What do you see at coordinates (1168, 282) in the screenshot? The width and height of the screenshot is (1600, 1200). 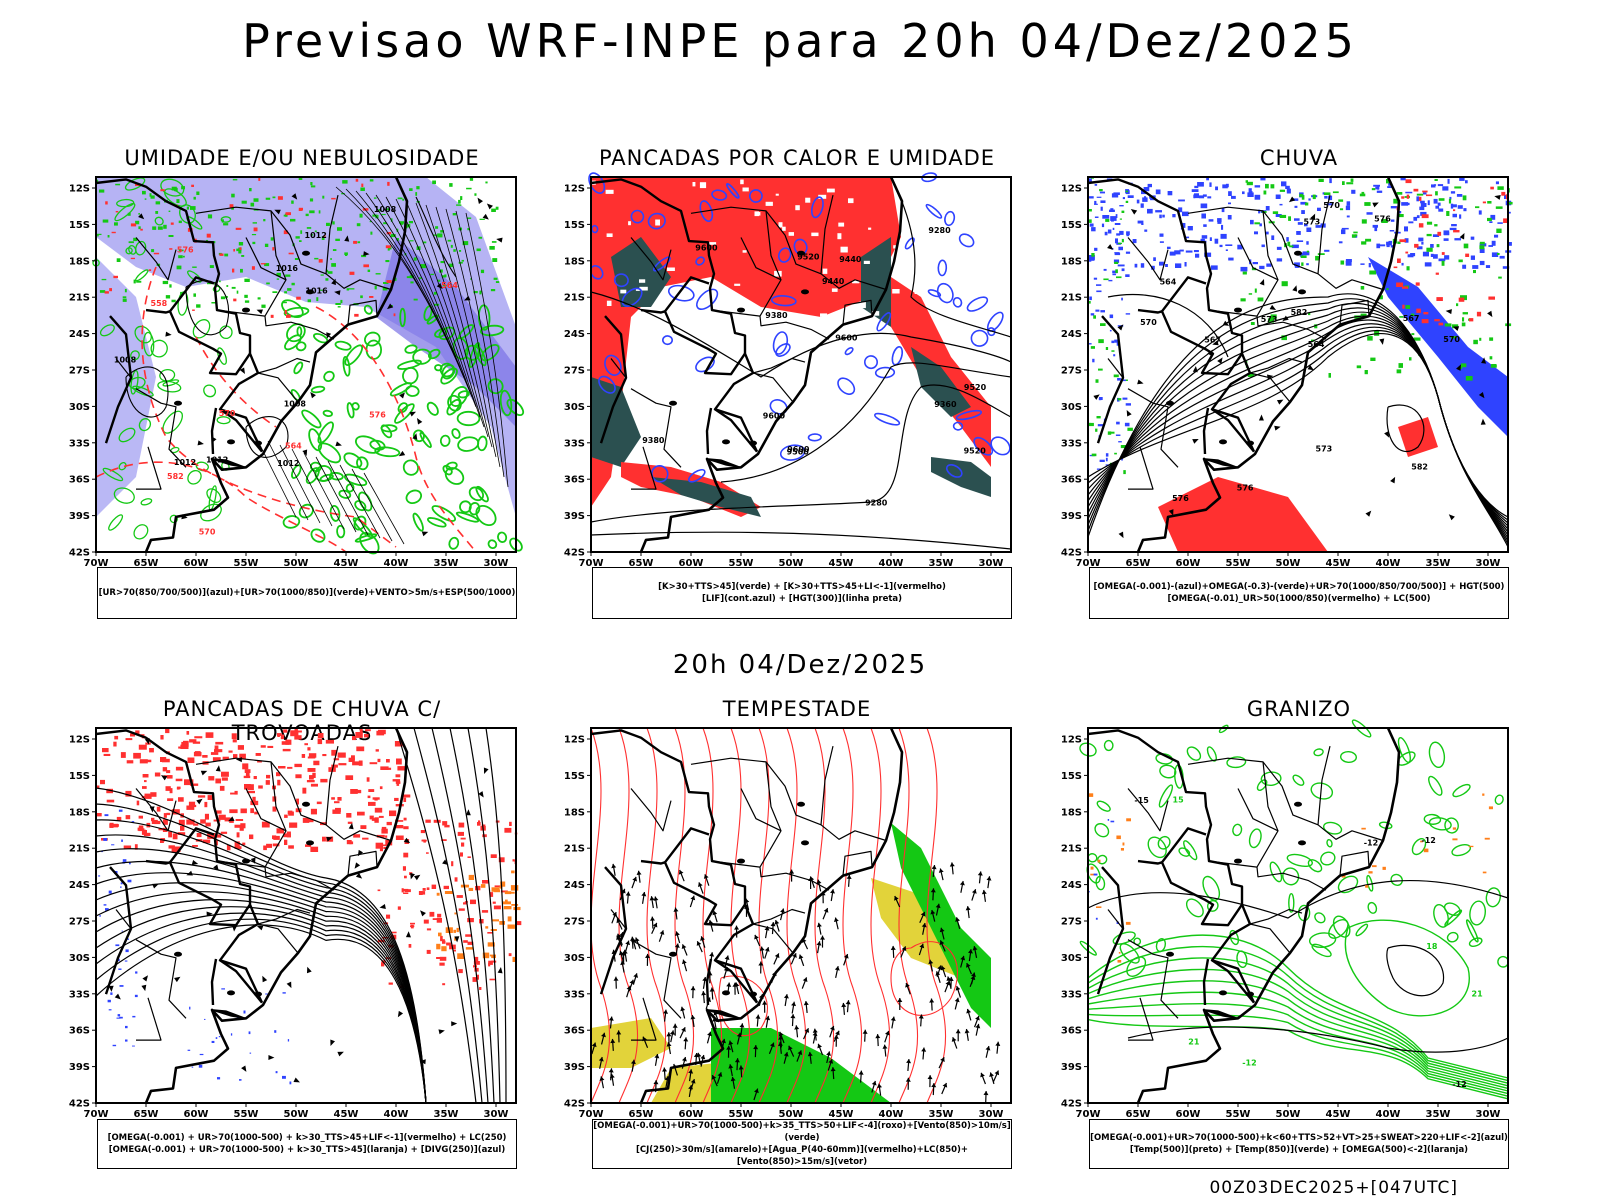 I see `hgt-label: 564` at bounding box center [1168, 282].